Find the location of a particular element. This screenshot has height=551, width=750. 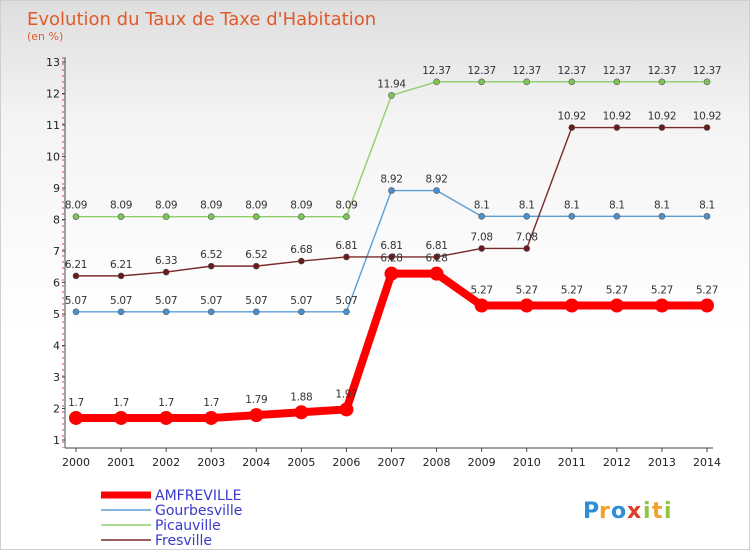

y-tick-label: 3 is located at coordinates (56, 377).